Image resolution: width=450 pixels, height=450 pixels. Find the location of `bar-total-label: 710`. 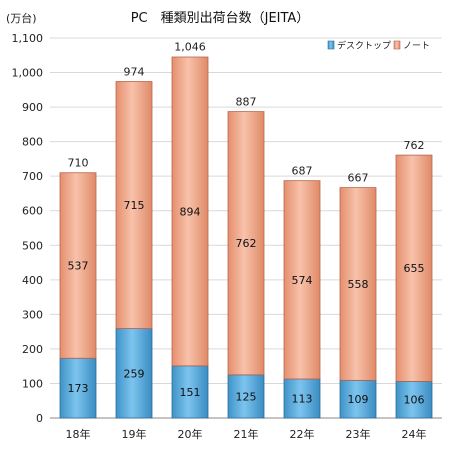

bar-total-label: 710 is located at coordinates (78, 163).